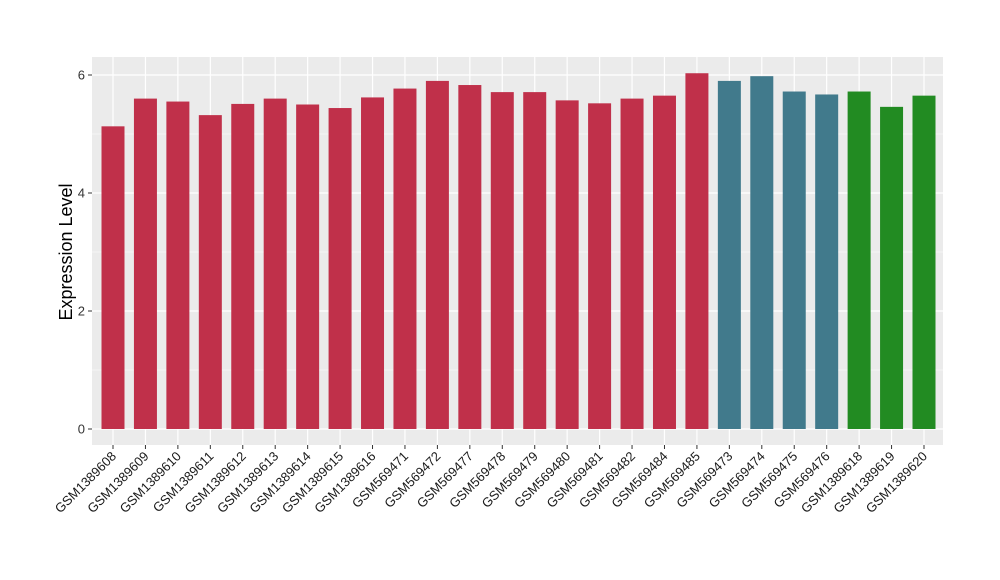  I want to click on y-tick-label: 4, so click(81, 193).